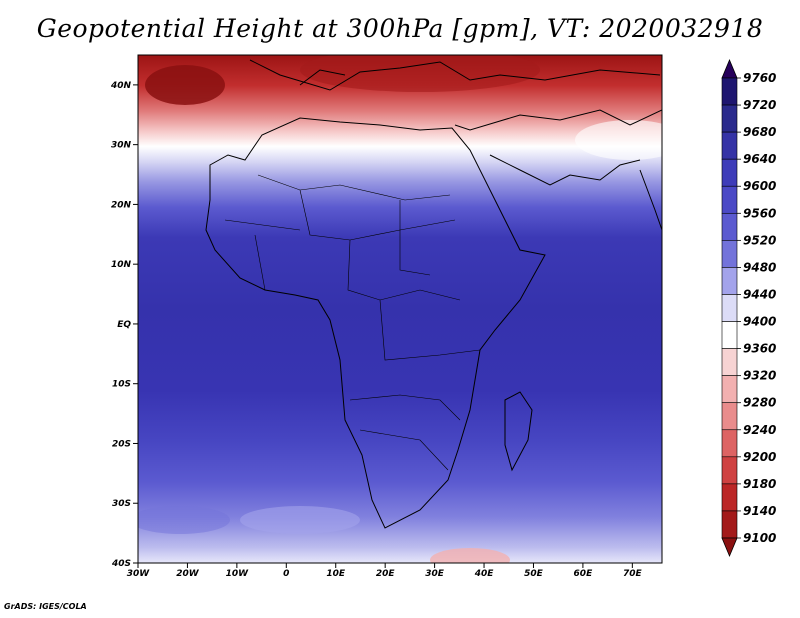  What do you see at coordinates (121, 205) in the screenshot?
I see `lat-tick-label: 20N` at bounding box center [121, 205].